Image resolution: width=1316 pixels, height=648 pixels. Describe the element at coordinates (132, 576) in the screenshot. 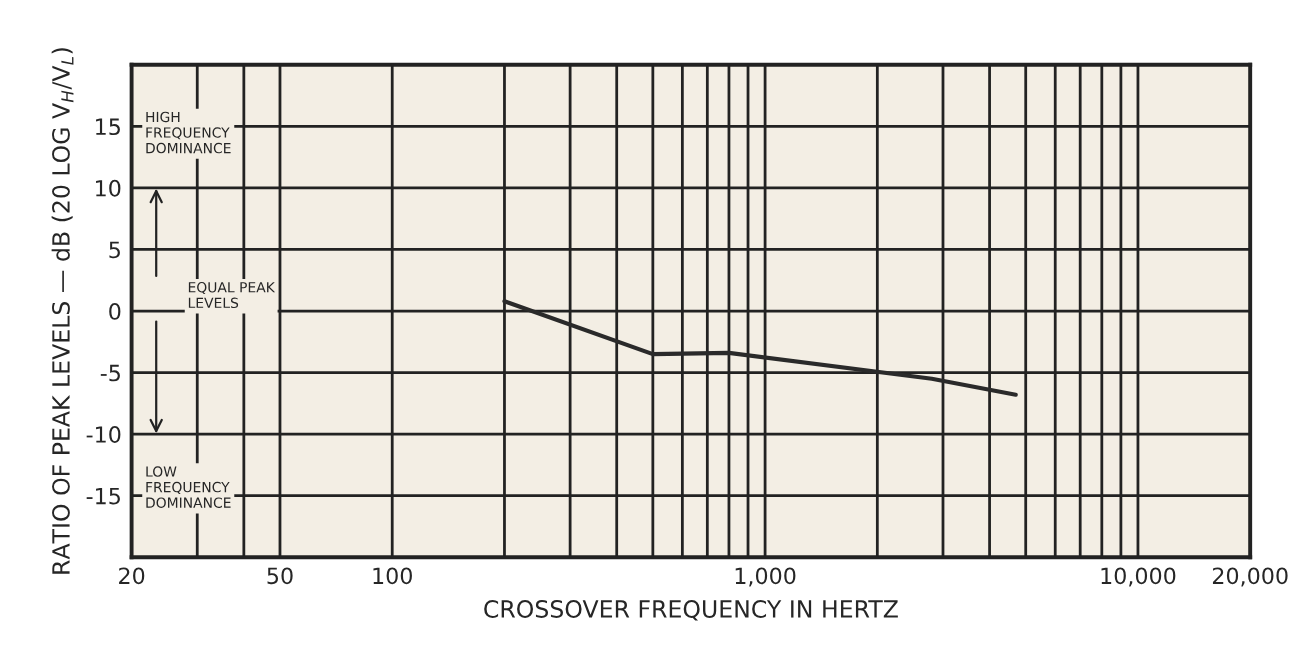

I see `x-tick-label: 20` at that location.